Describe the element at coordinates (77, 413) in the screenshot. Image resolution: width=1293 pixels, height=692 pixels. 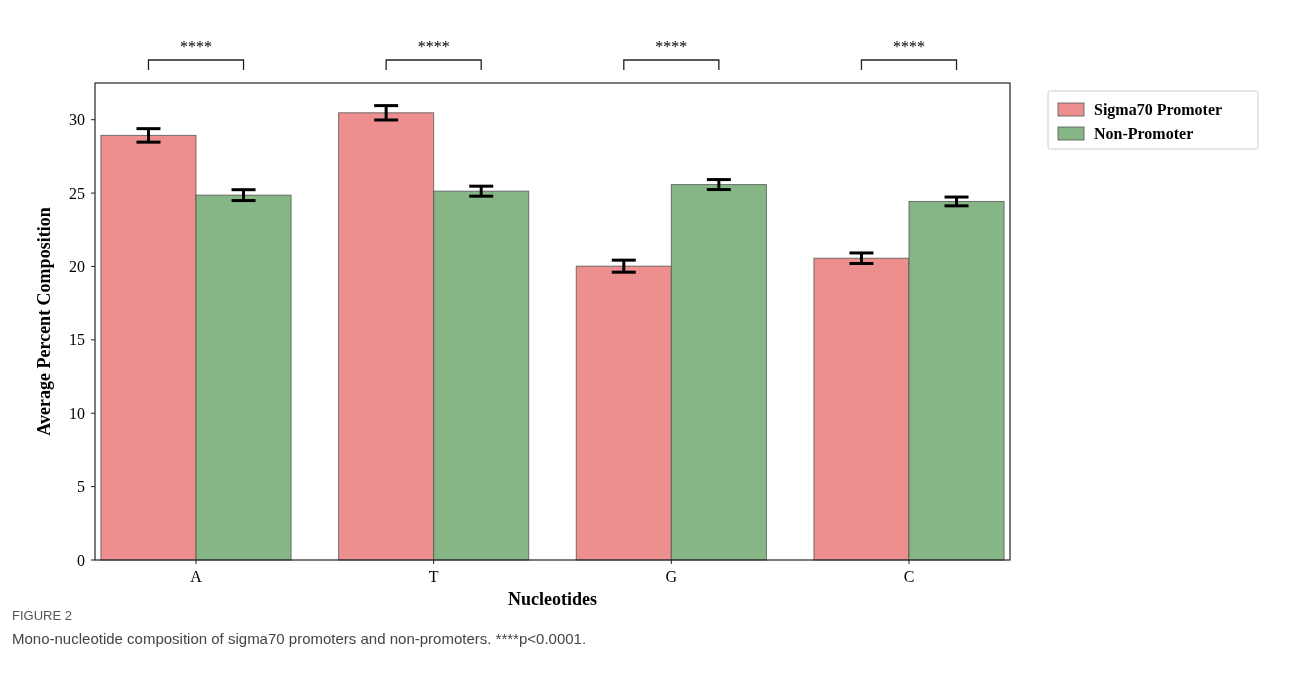
I see `y-tick-label: 10` at that location.